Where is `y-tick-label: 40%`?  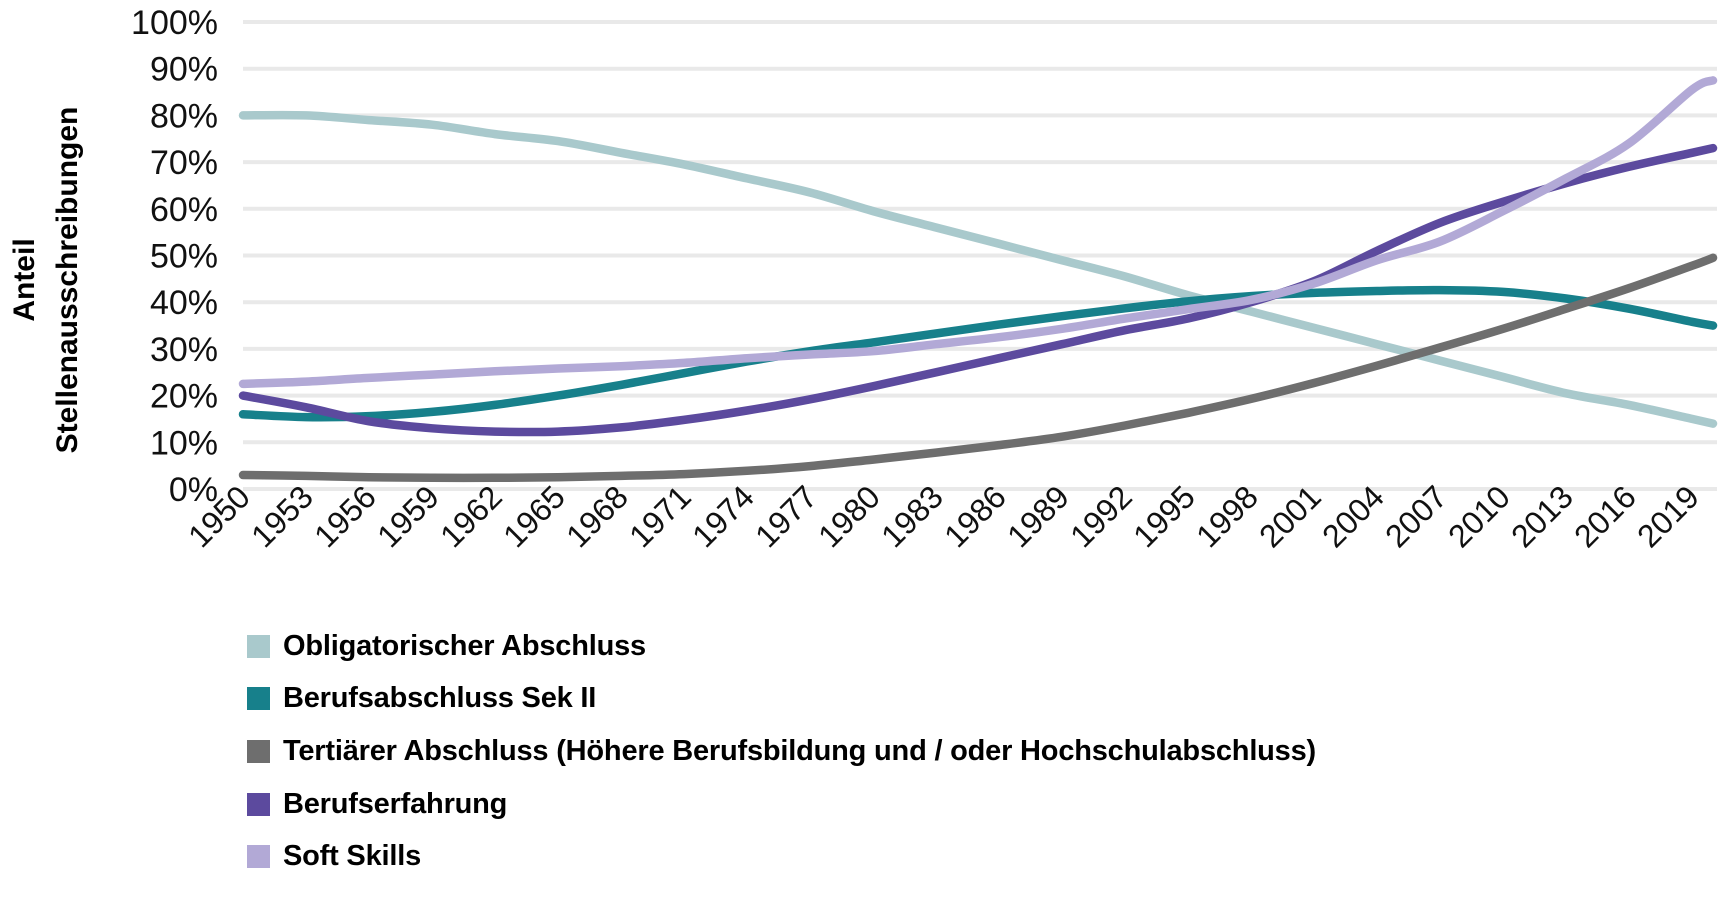 y-tick-label: 40% is located at coordinates (184, 303).